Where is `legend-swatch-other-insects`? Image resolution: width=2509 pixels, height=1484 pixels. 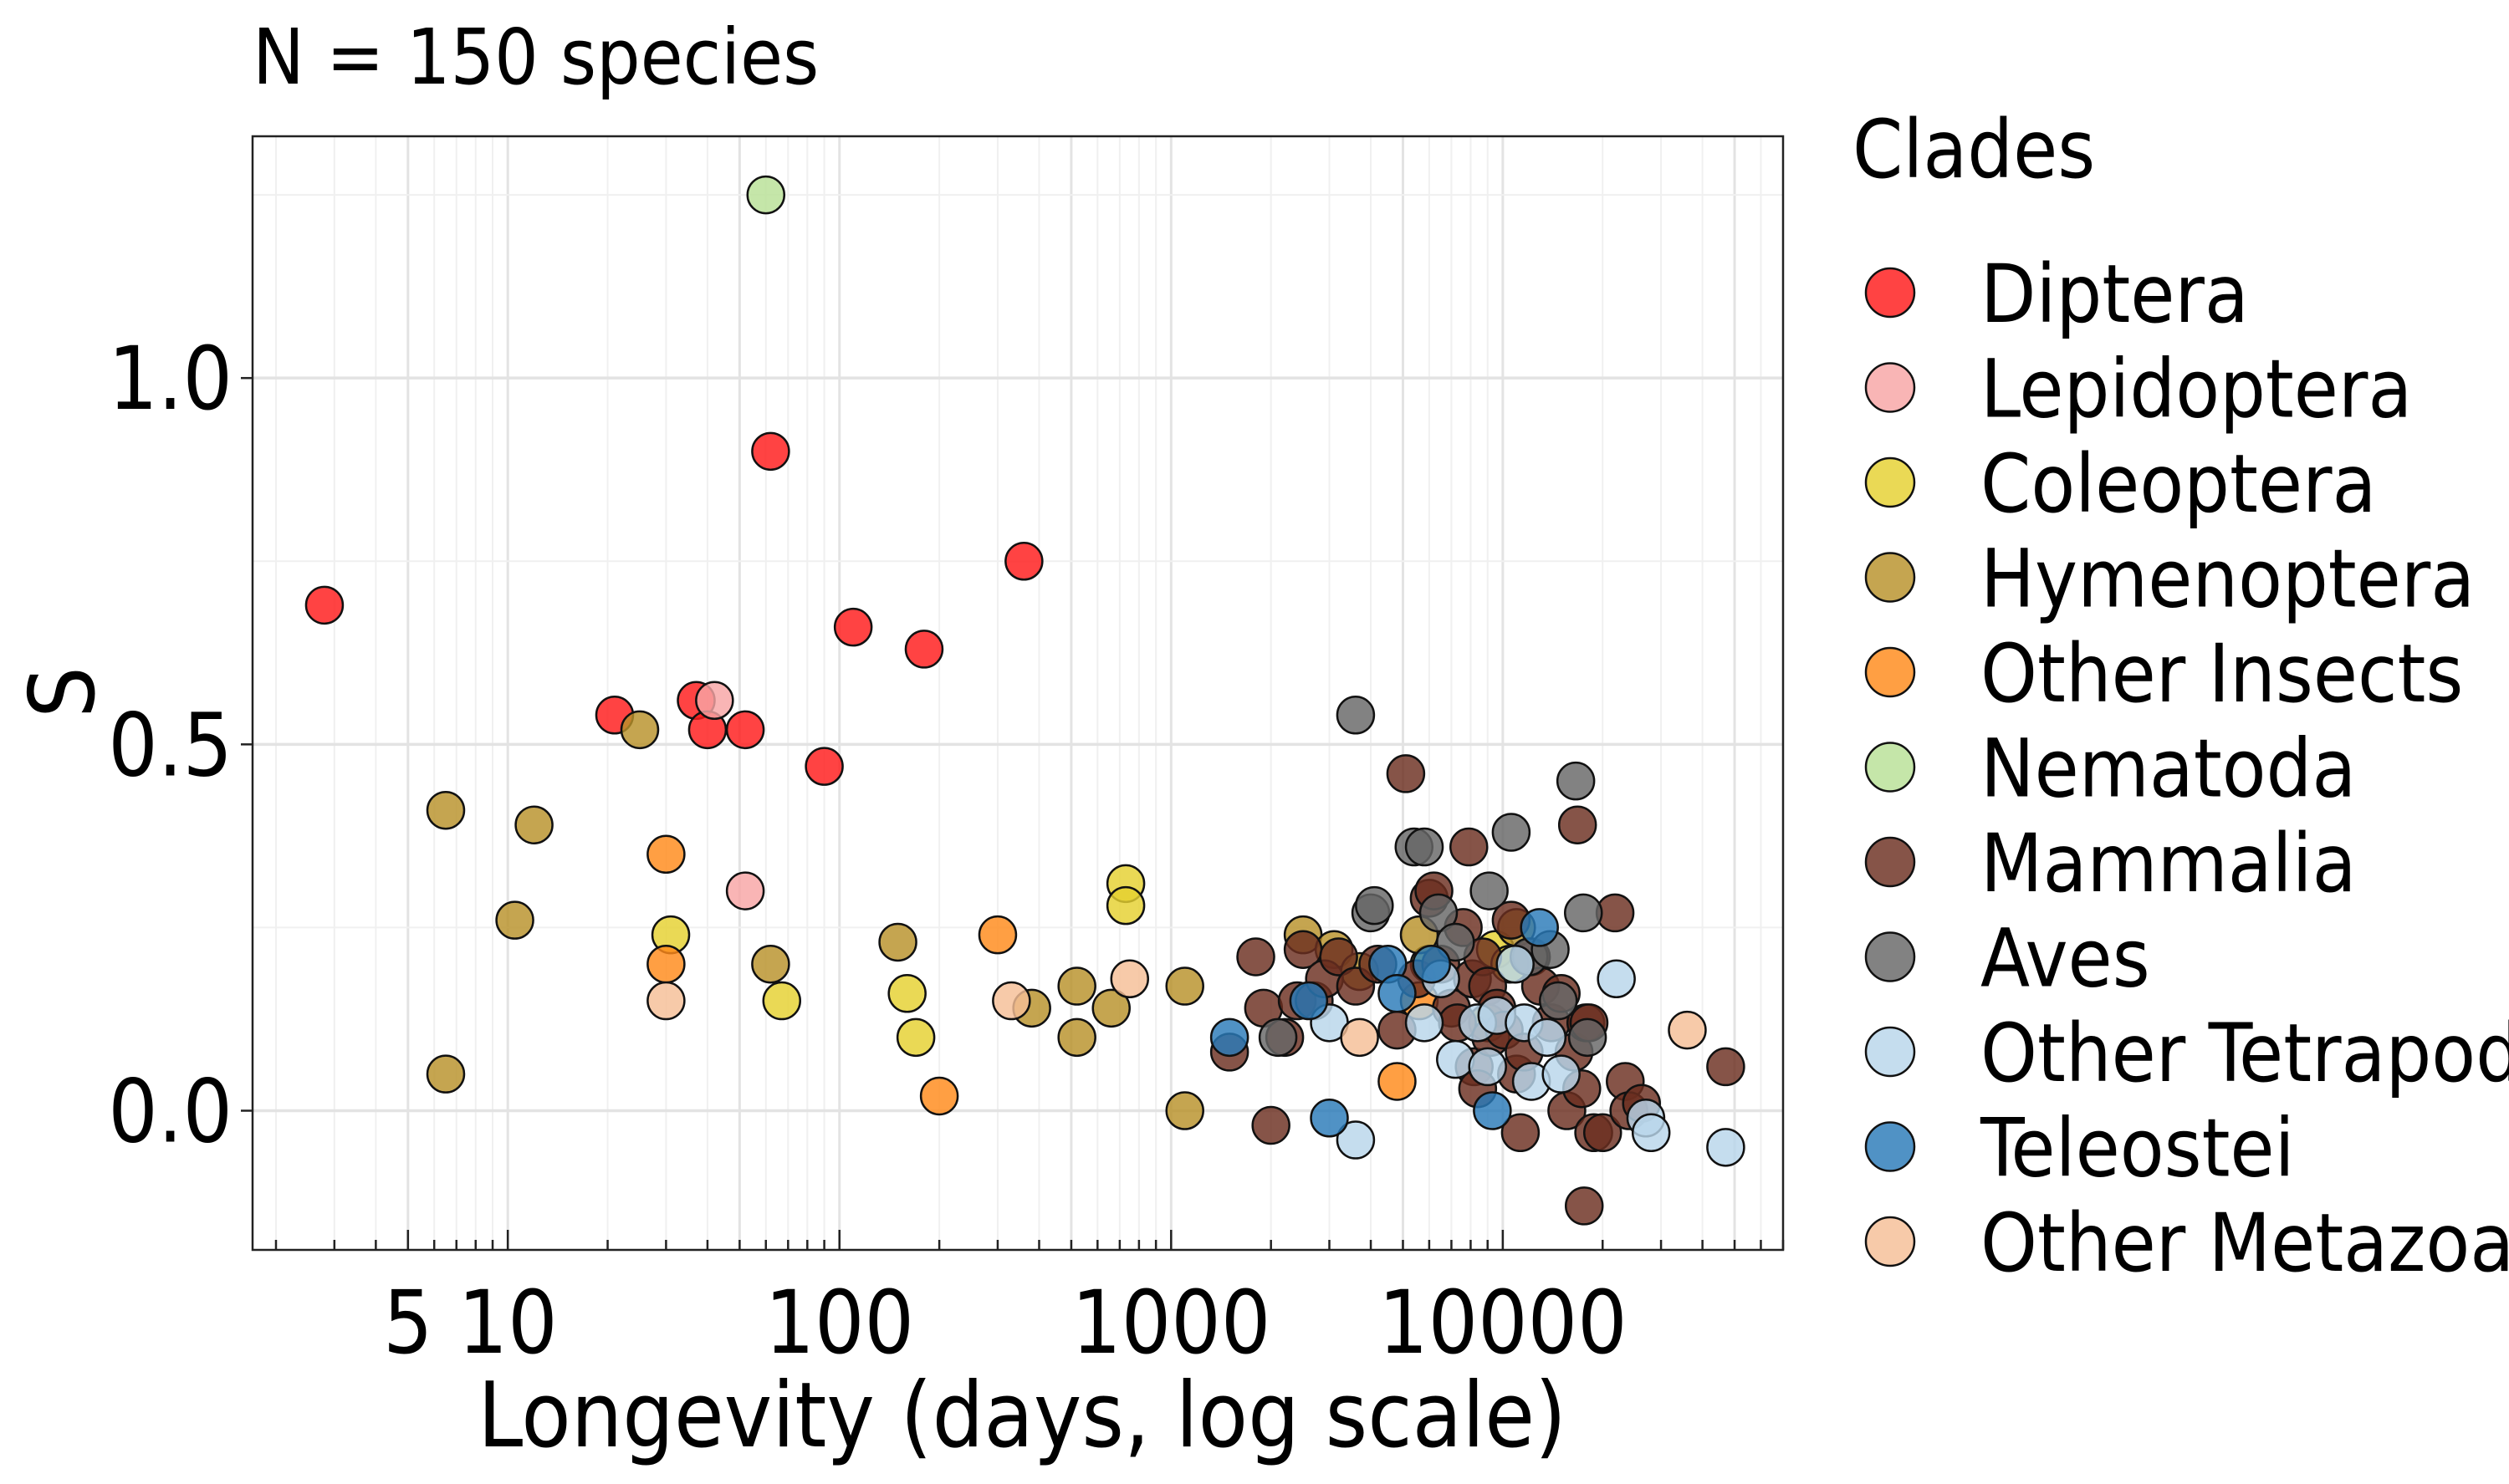
legend-swatch-other-insects is located at coordinates (1890, 672).